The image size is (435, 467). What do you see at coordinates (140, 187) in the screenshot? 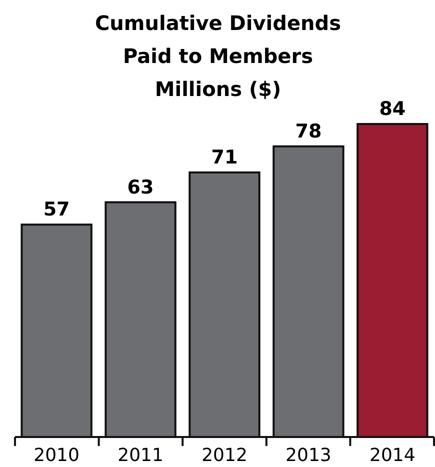
I see `data-label: 63` at bounding box center [140, 187].